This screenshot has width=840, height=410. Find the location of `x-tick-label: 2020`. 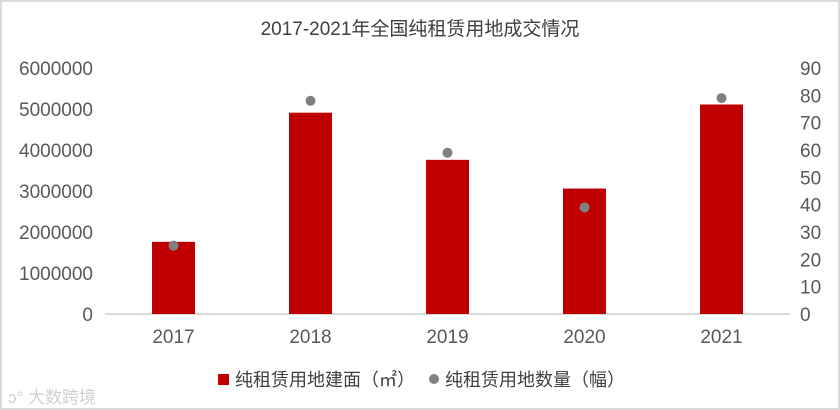

x-tick-label: 2020 is located at coordinates (584, 337).